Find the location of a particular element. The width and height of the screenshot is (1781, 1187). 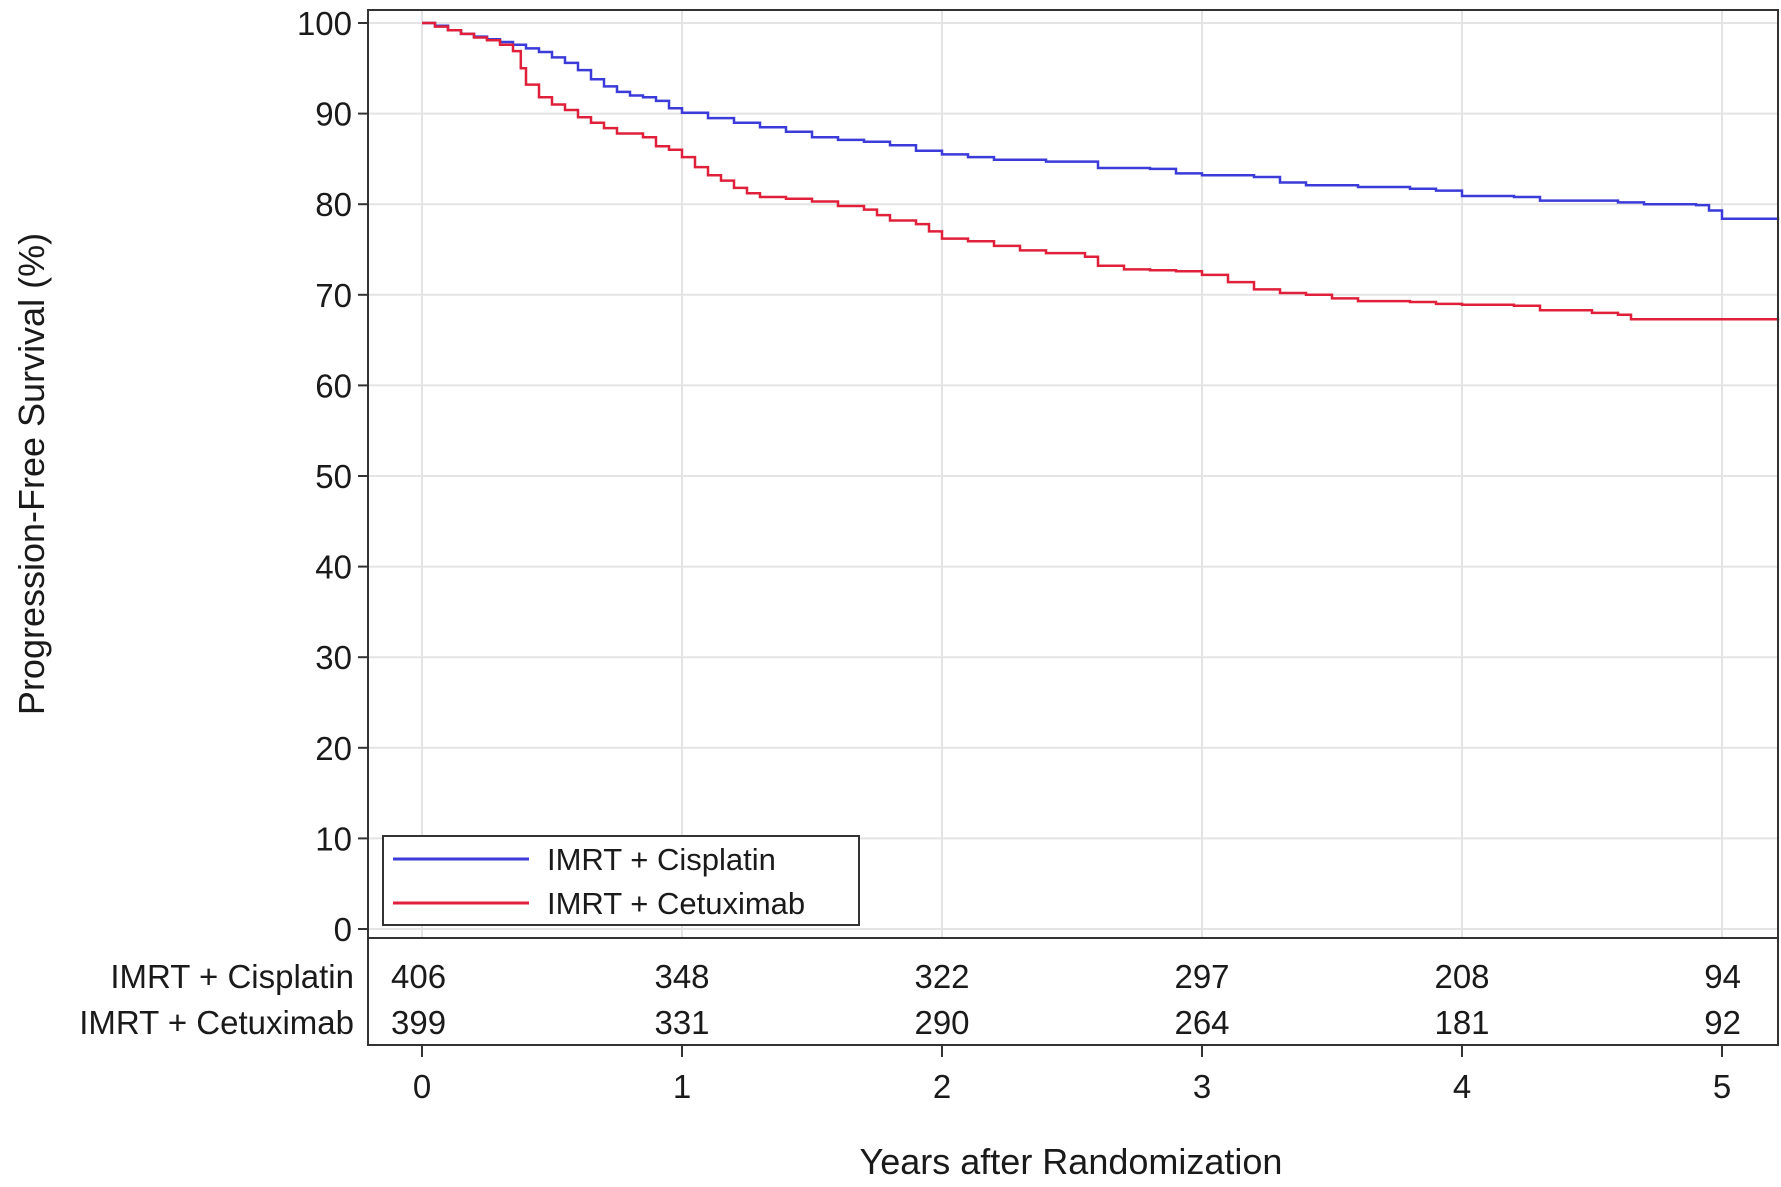

risk-count: 348 is located at coordinates (681, 976).